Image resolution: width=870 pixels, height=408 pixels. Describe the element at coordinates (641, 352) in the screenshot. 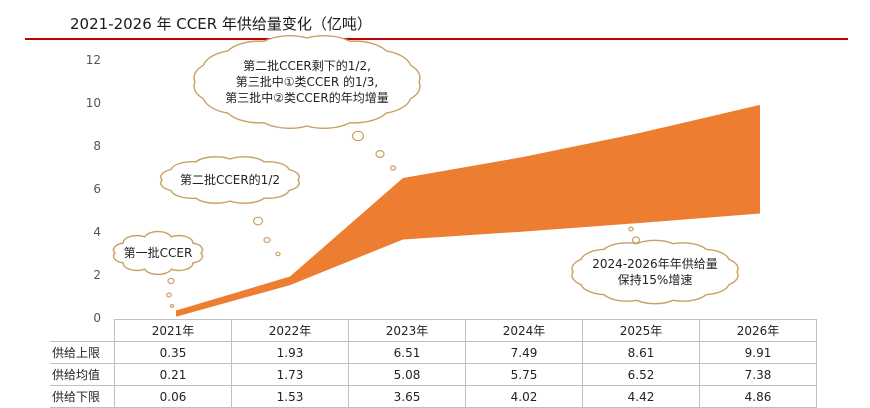

I see `table-cell: 8.61` at that location.